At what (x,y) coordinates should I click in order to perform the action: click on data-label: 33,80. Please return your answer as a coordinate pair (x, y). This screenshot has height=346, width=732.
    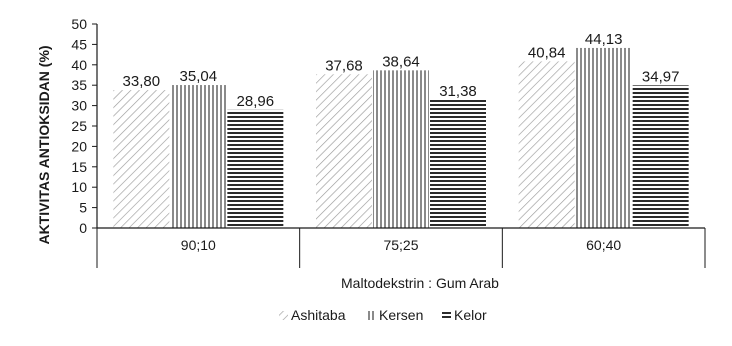
    Looking at the image, I should click on (142, 81).